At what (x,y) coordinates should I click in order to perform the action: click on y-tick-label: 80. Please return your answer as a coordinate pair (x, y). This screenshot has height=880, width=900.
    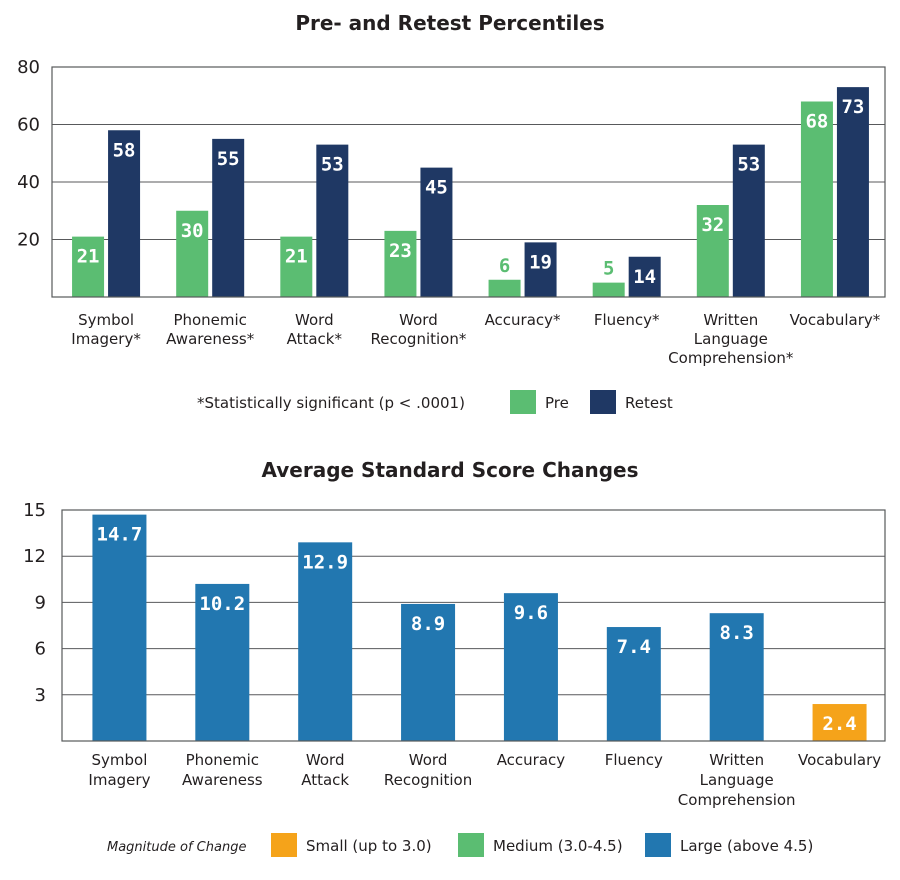
    Looking at the image, I should click on (28, 67).